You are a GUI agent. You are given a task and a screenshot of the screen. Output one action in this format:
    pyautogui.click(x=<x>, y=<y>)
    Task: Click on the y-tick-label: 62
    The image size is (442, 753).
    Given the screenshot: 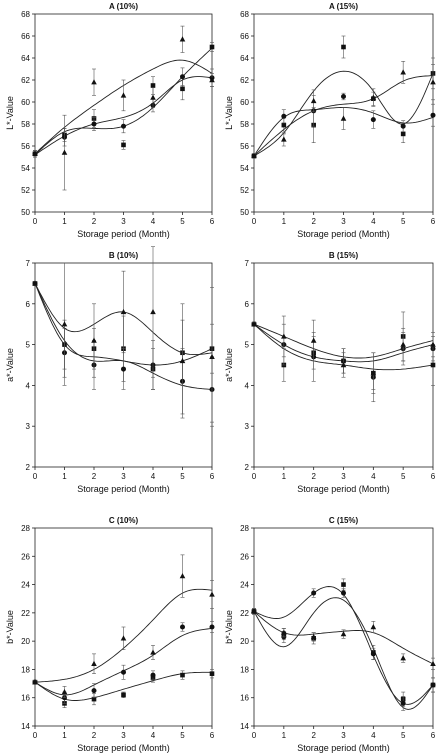 What is the action you would take?
    pyautogui.click(x=244, y=80)
    